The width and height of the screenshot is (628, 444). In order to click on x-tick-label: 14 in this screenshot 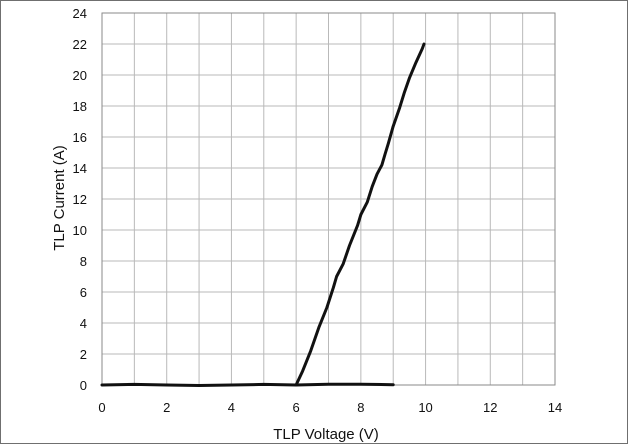, I will do `click(555, 407)`.